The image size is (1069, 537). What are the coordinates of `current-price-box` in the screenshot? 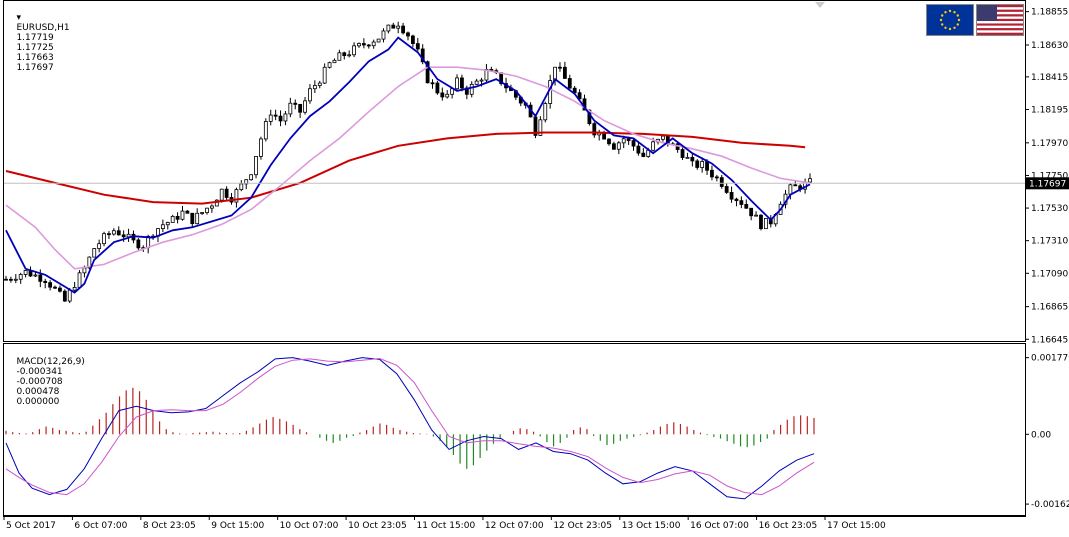 It's located at (1047, 183).